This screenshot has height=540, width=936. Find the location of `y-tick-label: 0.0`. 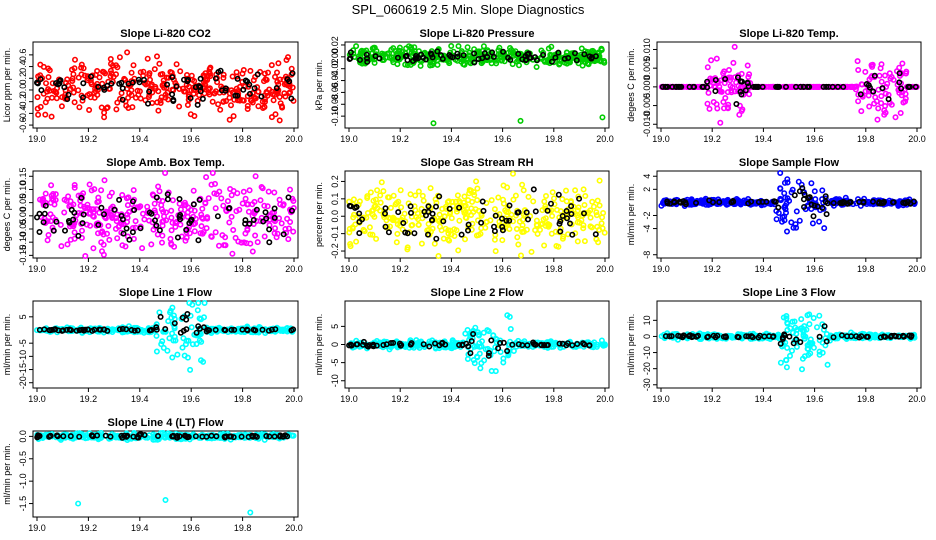

y-tick-label: 0.0 is located at coordinates (23, 436).